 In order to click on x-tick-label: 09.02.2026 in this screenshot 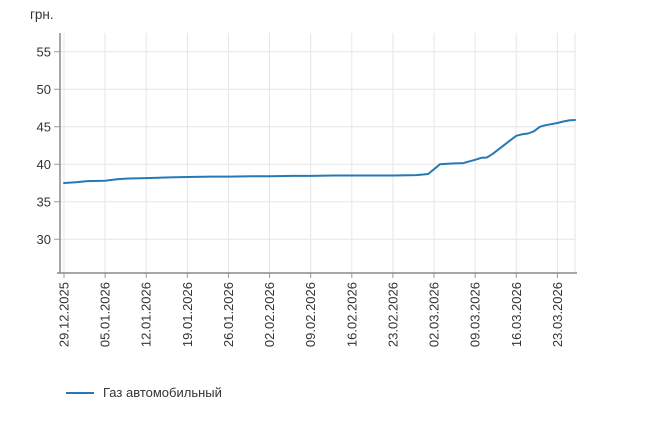, I will do `click(310, 314)`.